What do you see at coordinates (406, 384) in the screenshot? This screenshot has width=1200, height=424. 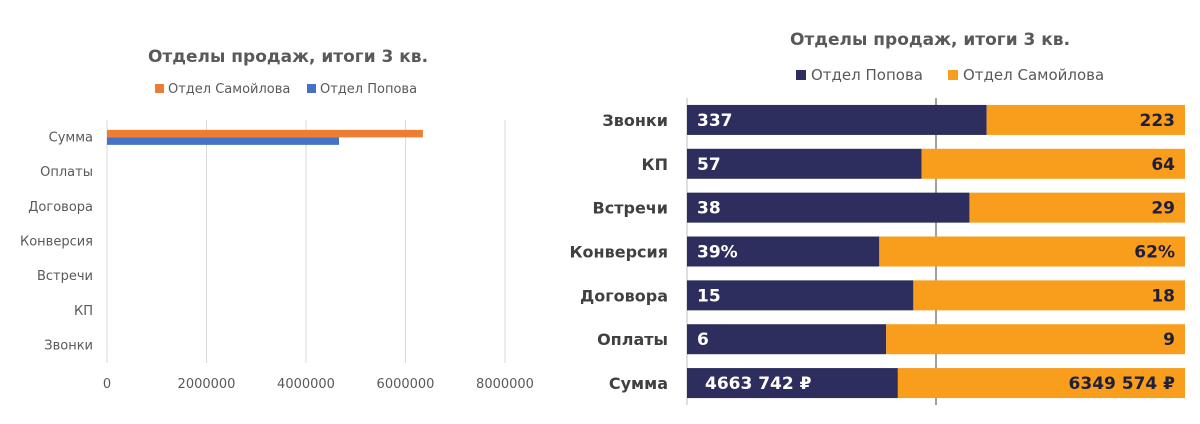 I see `x-tick-label: 6000000` at bounding box center [406, 384].